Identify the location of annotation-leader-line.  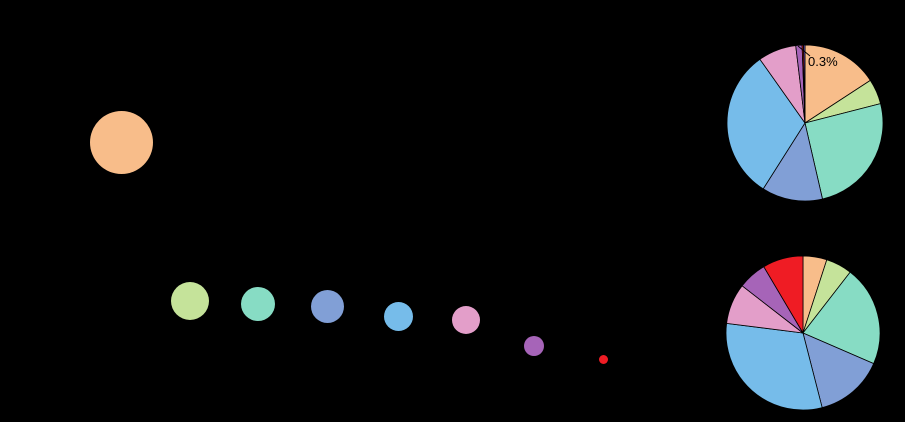
(804, 51).